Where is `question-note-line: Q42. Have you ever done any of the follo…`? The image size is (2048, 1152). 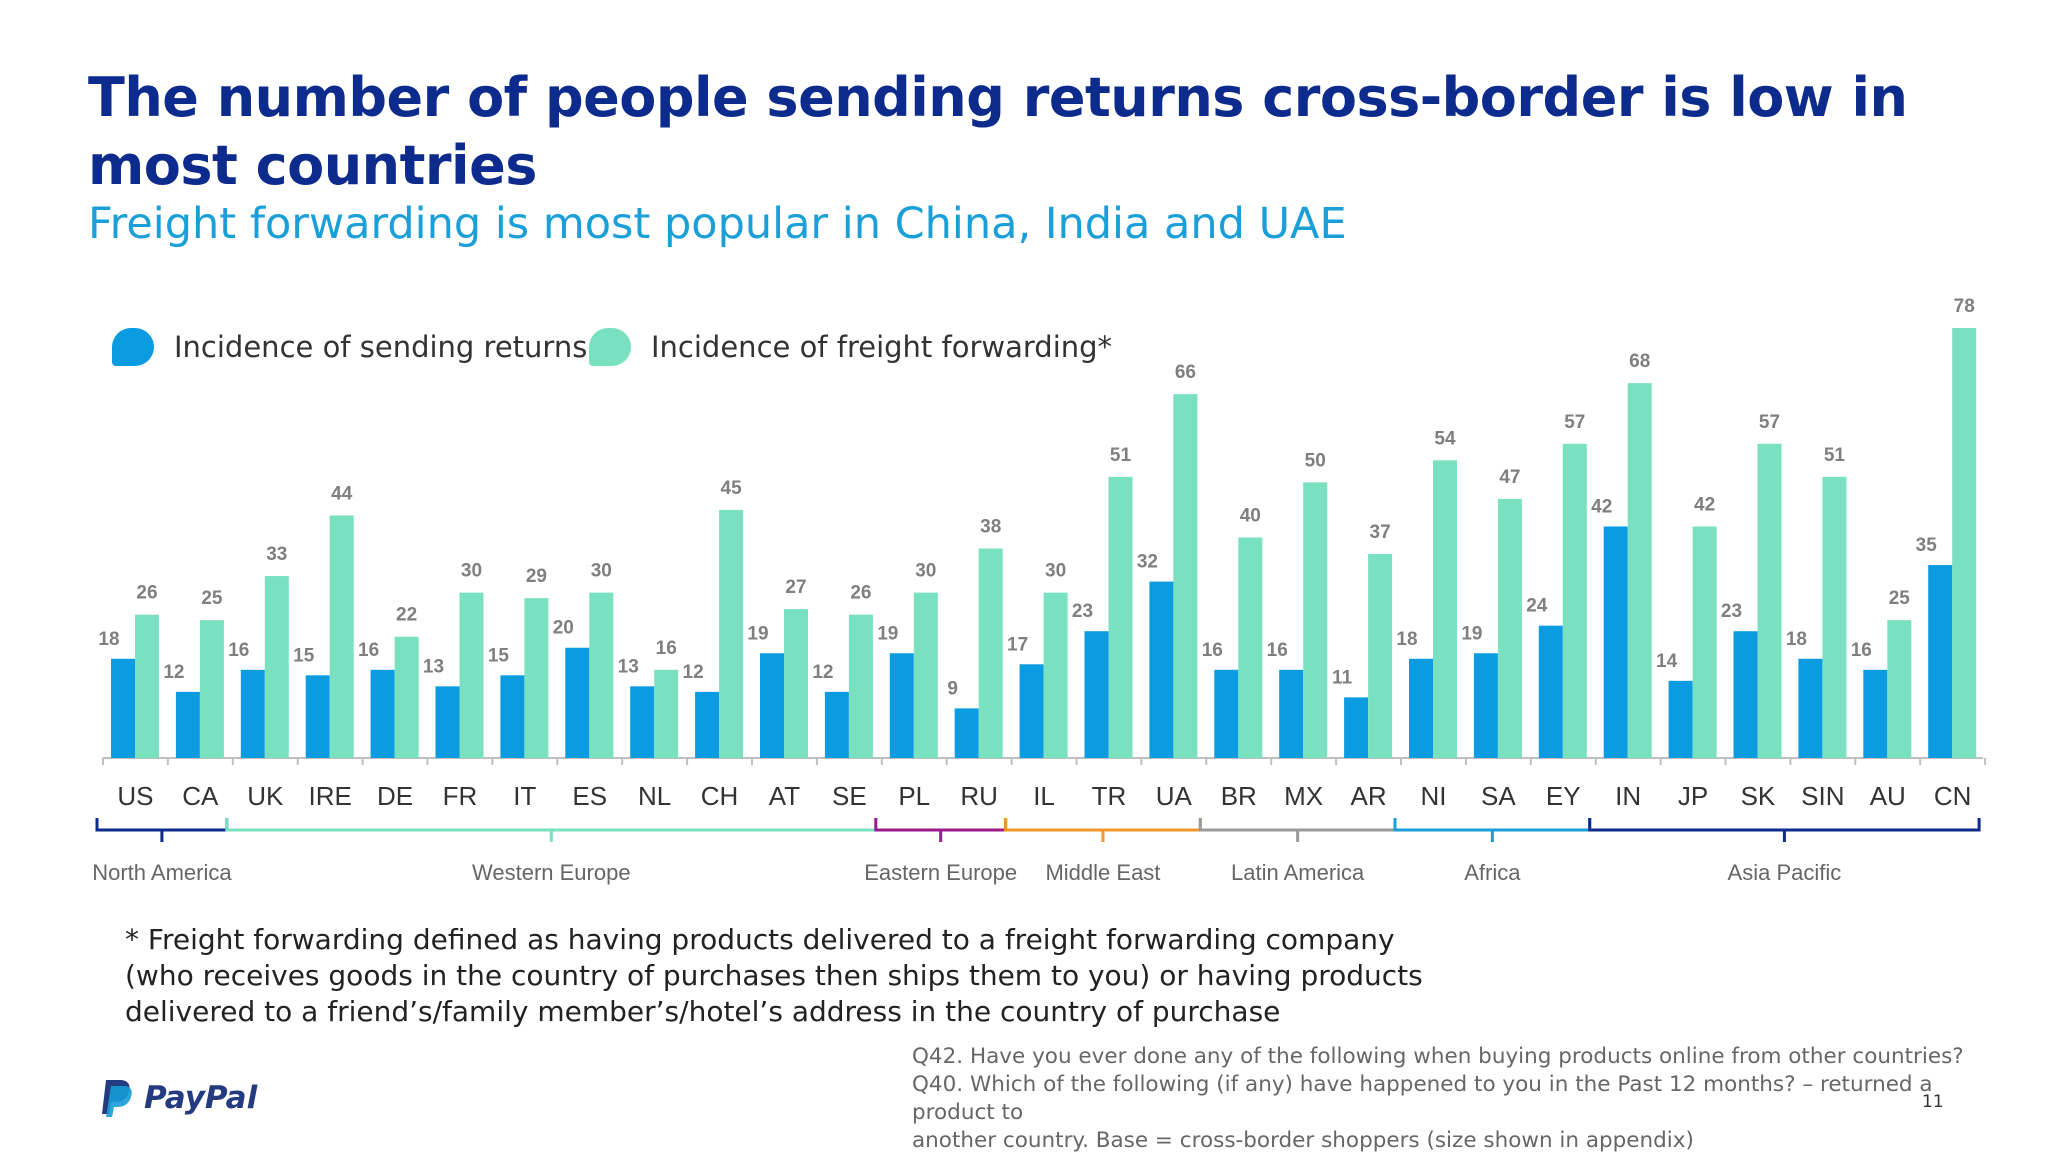
question-note-line: Q42. Have you ever done any of the follo… is located at coordinates (1438, 1056).